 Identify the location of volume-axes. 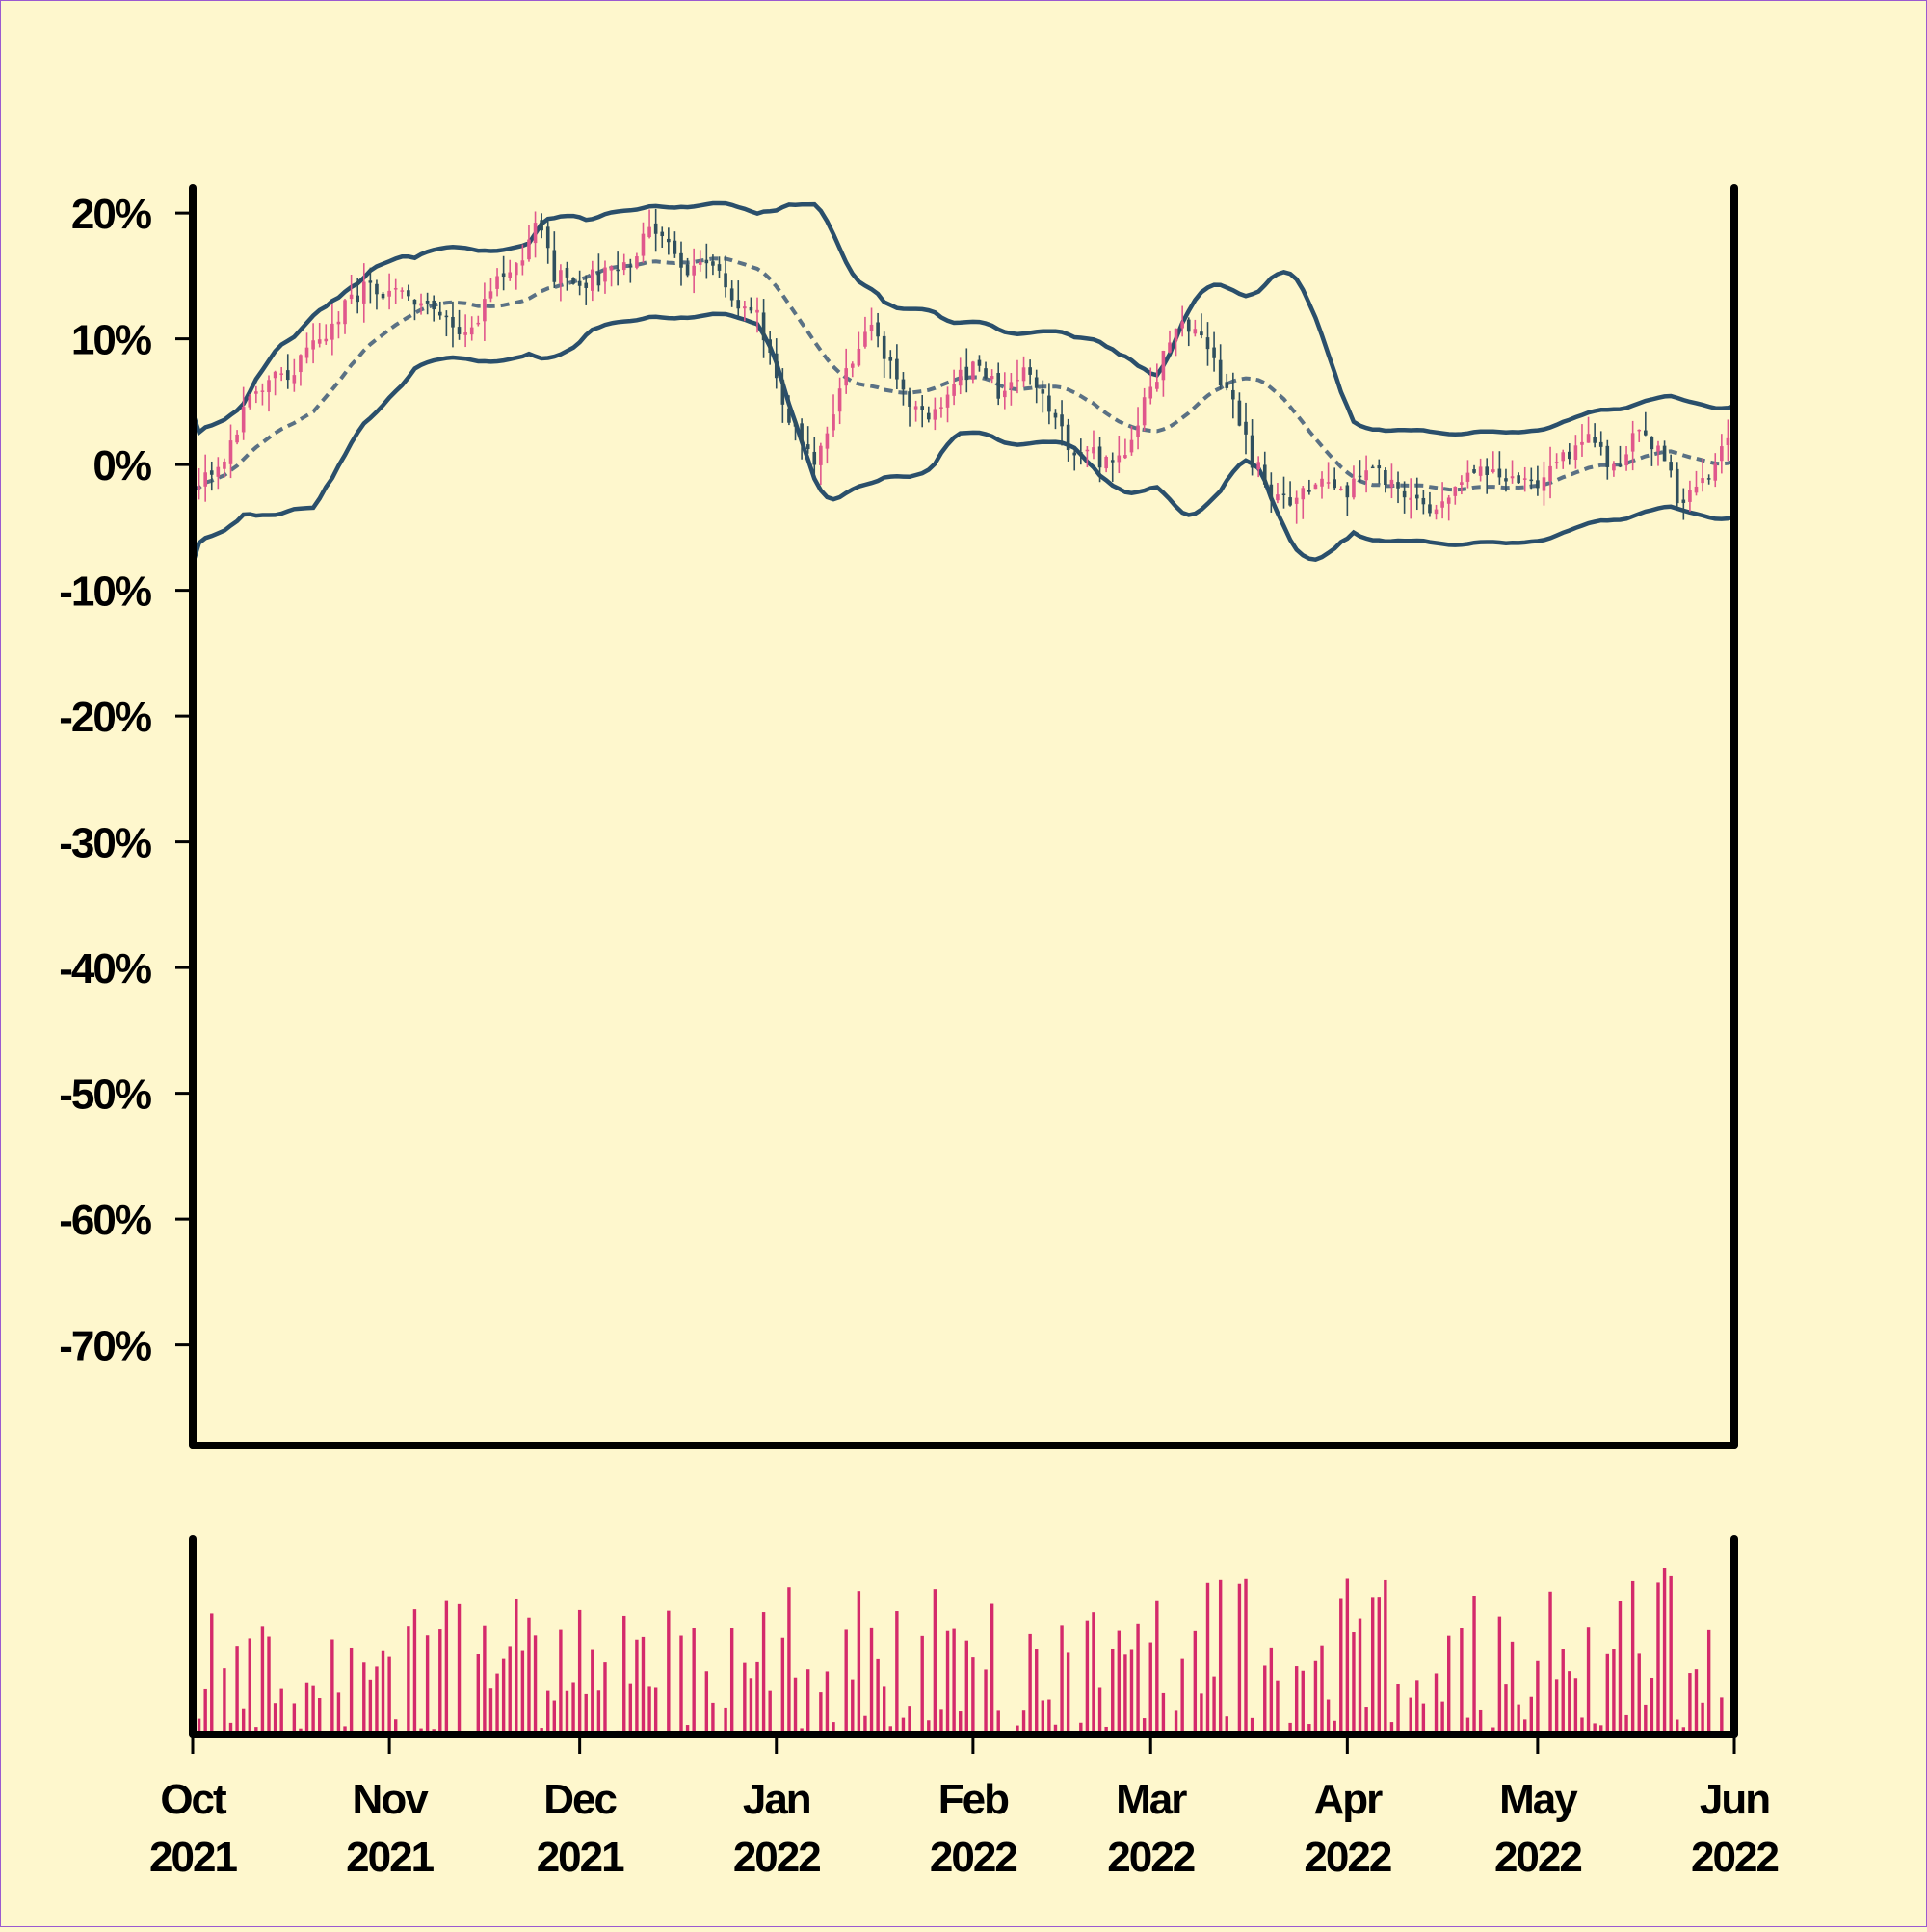
(963, 1636).